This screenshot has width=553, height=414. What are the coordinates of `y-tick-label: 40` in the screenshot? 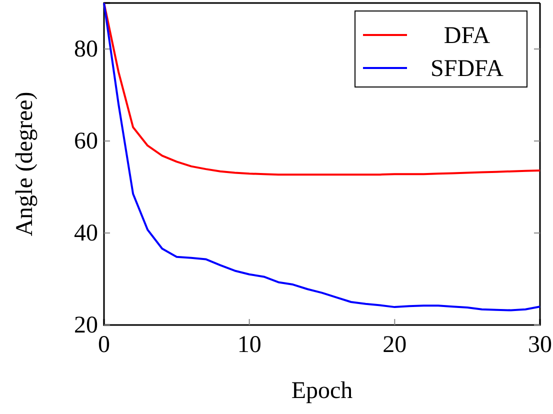 It's located at (86, 233).